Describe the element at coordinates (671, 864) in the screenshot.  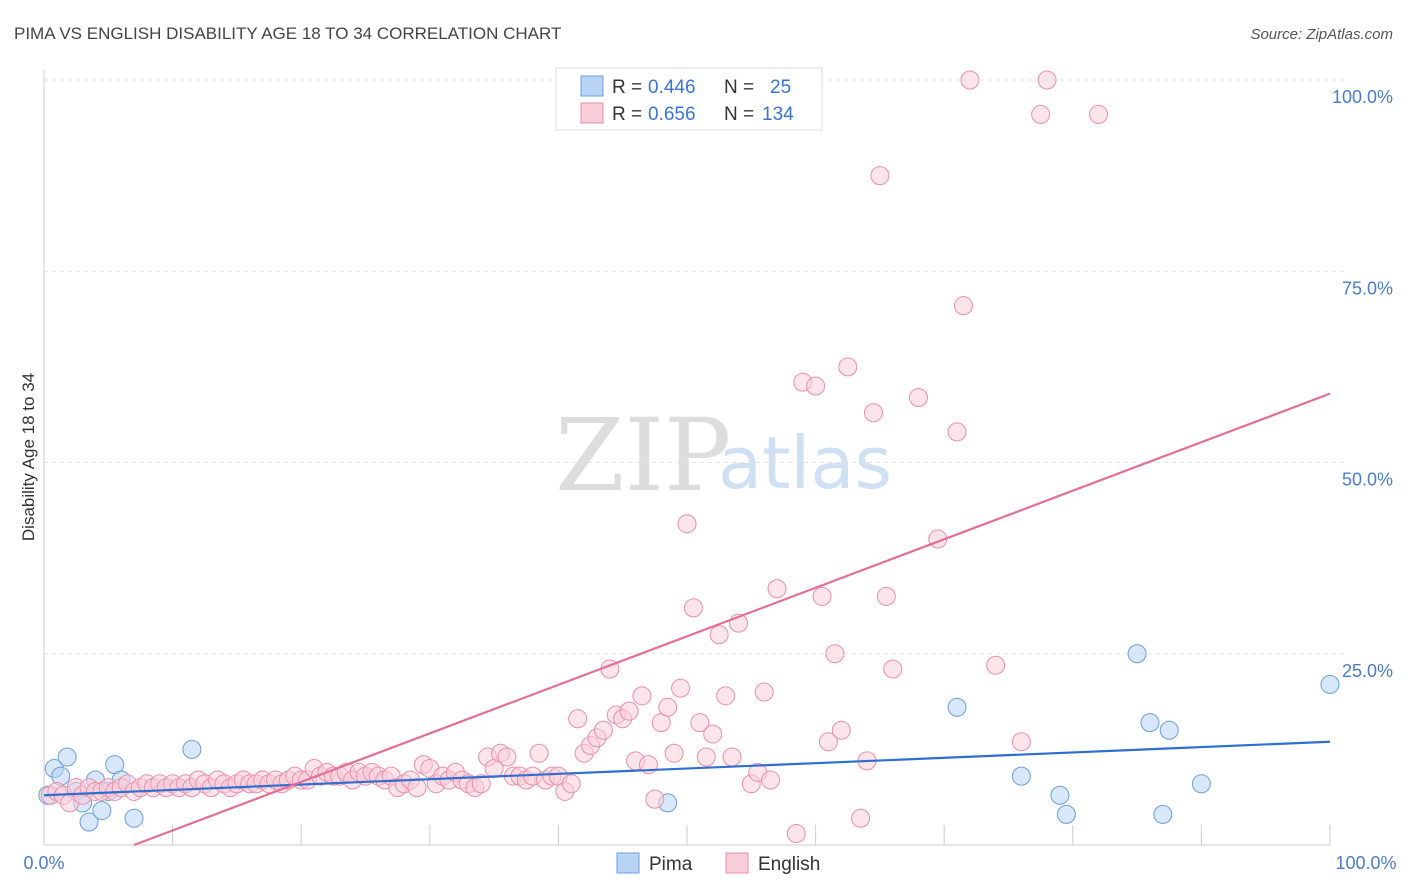
I see `pima-bottom-label: Pima` at that location.